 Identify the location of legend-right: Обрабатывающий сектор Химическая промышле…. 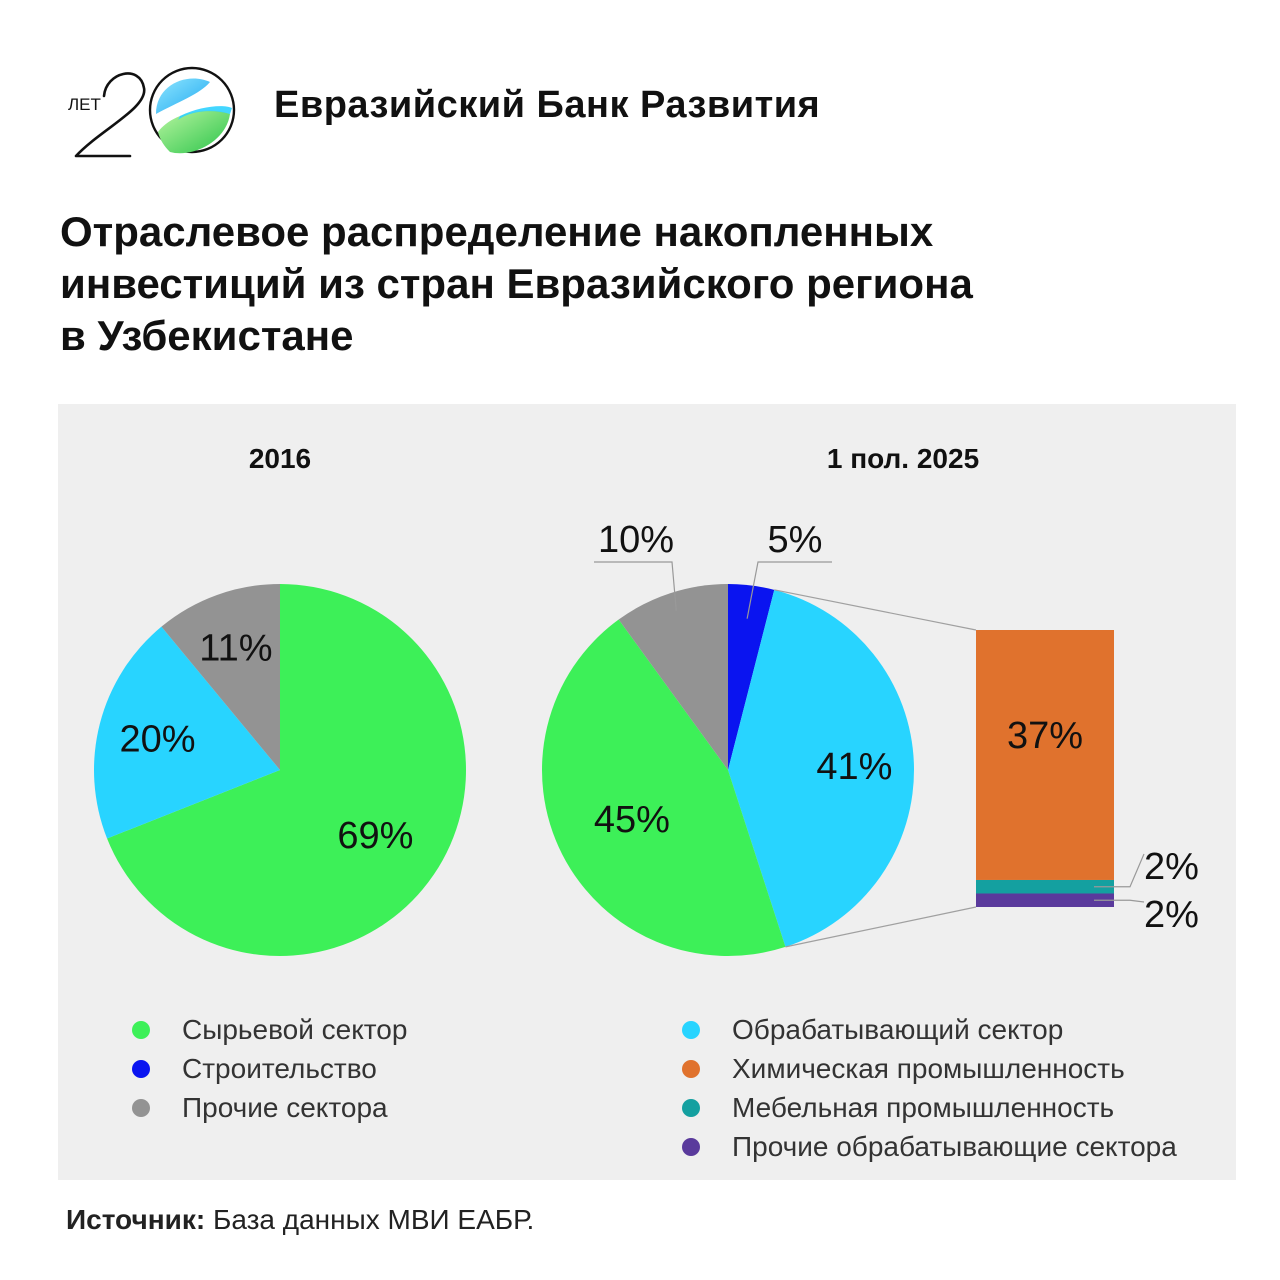
(929, 1088).